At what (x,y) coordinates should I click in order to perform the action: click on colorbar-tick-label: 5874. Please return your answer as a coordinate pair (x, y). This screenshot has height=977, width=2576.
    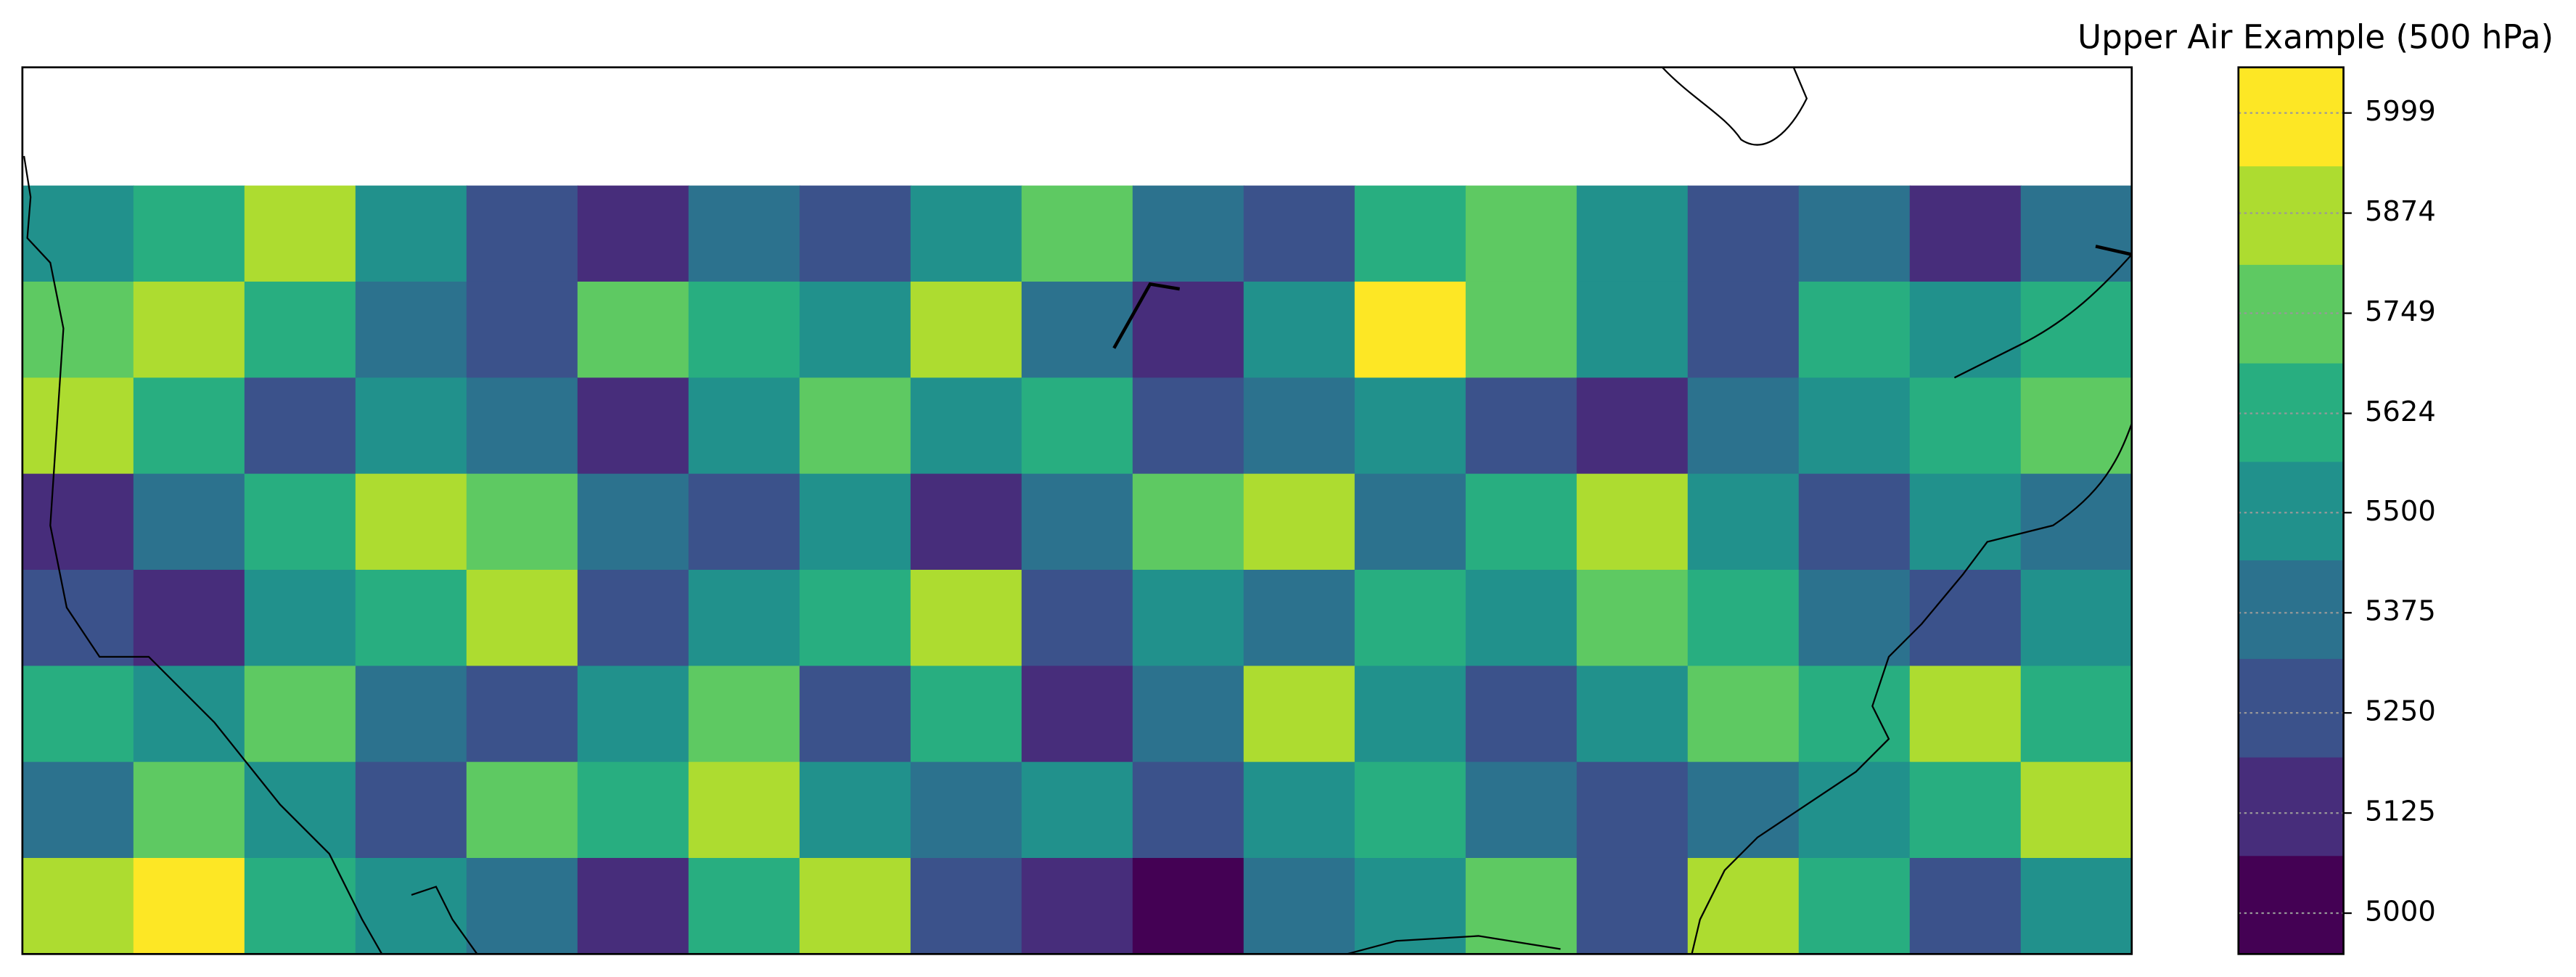
    Looking at the image, I should click on (2400, 211).